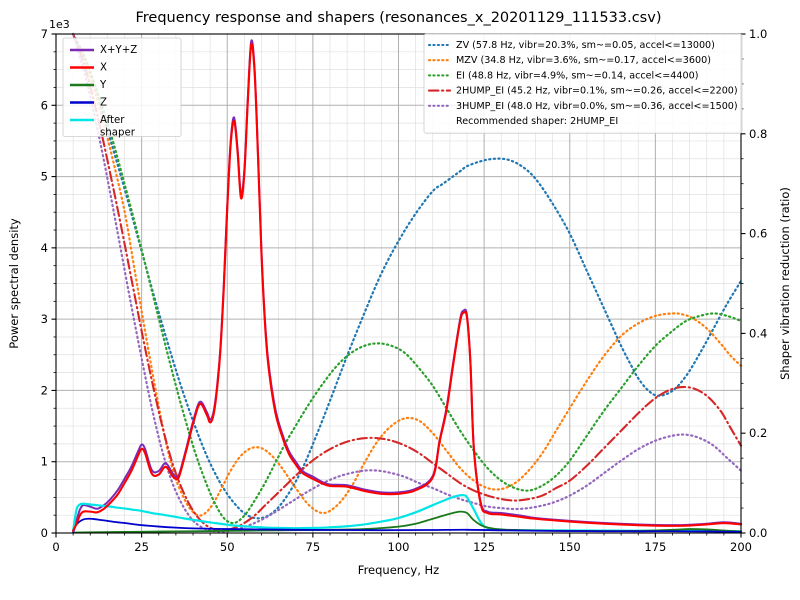 The image size is (800, 600). What do you see at coordinates (44, 533) in the screenshot?
I see `y-tick-label: 0` at bounding box center [44, 533].